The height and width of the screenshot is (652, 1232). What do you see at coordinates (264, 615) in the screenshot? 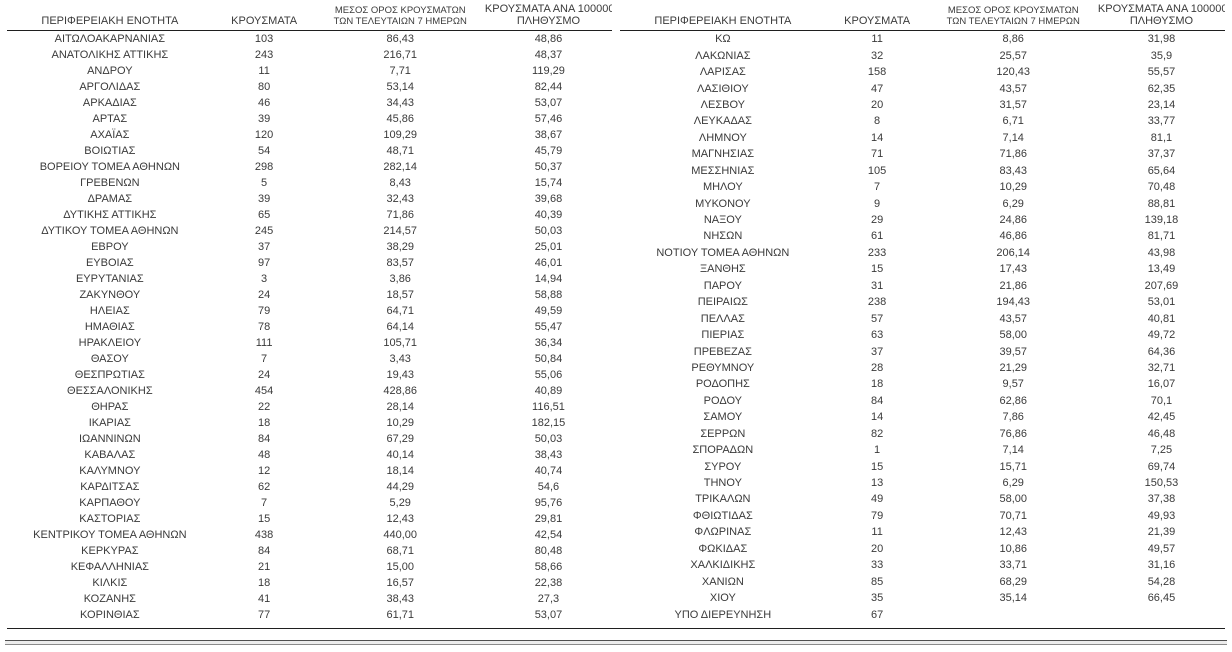
I see `cases-cell: 77` at bounding box center [264, 615].